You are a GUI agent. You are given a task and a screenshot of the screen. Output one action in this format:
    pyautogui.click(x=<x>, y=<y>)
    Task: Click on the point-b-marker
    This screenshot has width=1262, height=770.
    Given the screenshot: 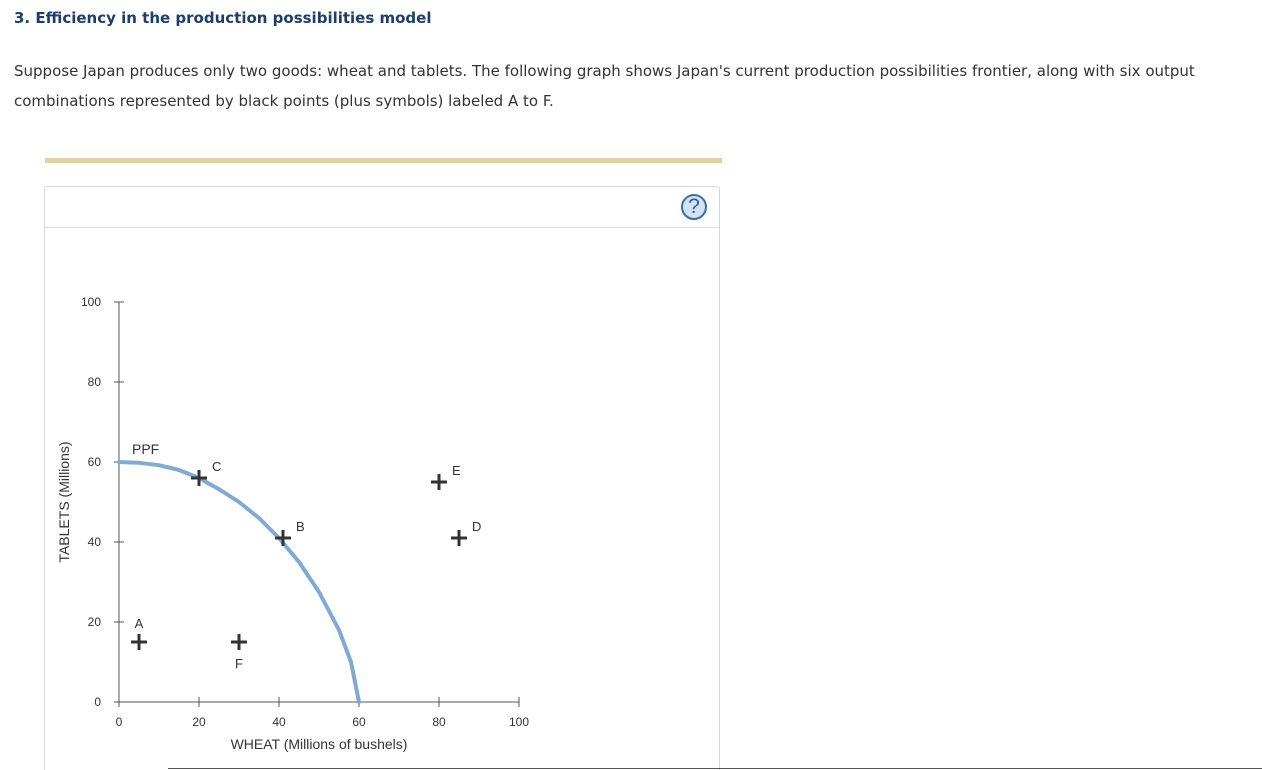 What is the action you would take?
    pyautogui.click(x=283, y=538)
    